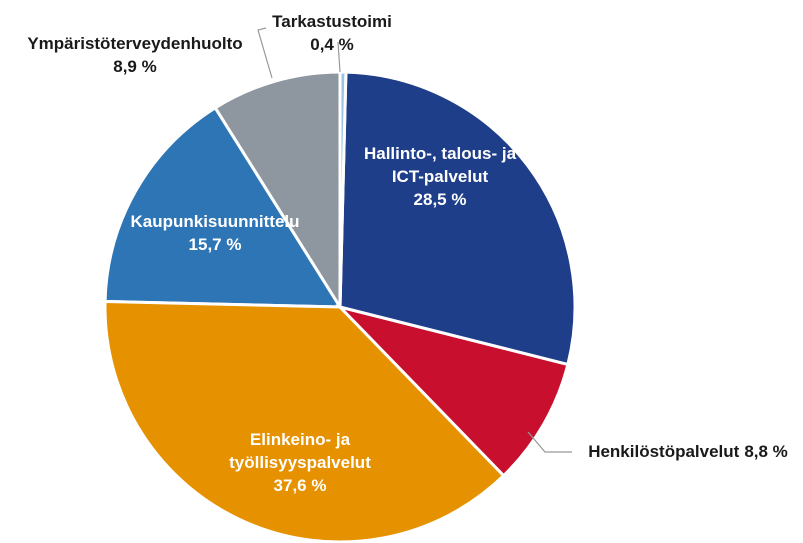 The height and width of the screenshot is (543, 803). Describe the element at coordinates (332, 33) in the screenshot. I see `slice-label: Tarkastustoimi 0,4 %` at that location.